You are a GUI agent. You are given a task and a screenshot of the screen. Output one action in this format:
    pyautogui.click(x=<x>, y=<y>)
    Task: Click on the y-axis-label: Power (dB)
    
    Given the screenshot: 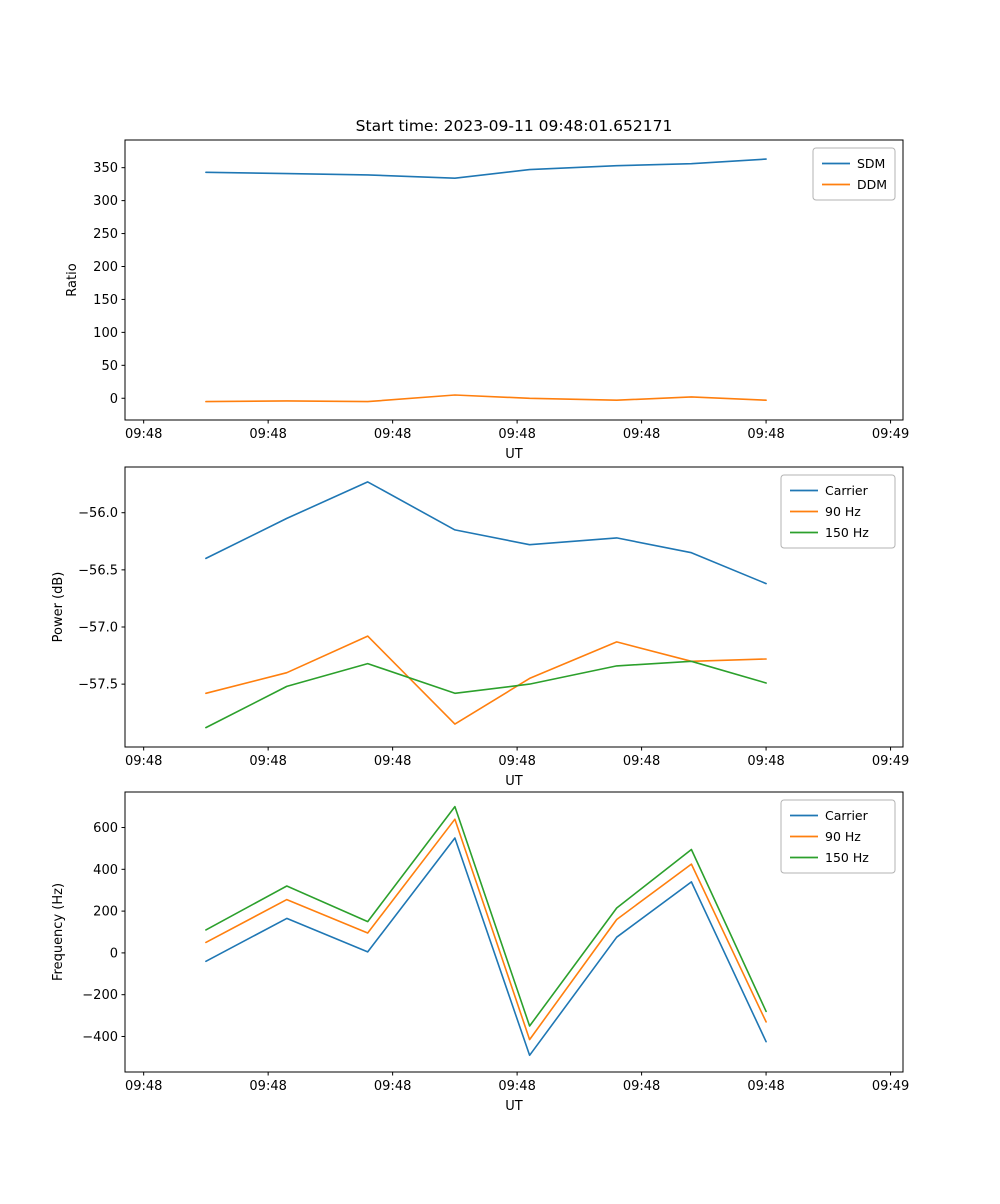 What is the action you would take?
    pyautogui.click(x=58, y=607)
    